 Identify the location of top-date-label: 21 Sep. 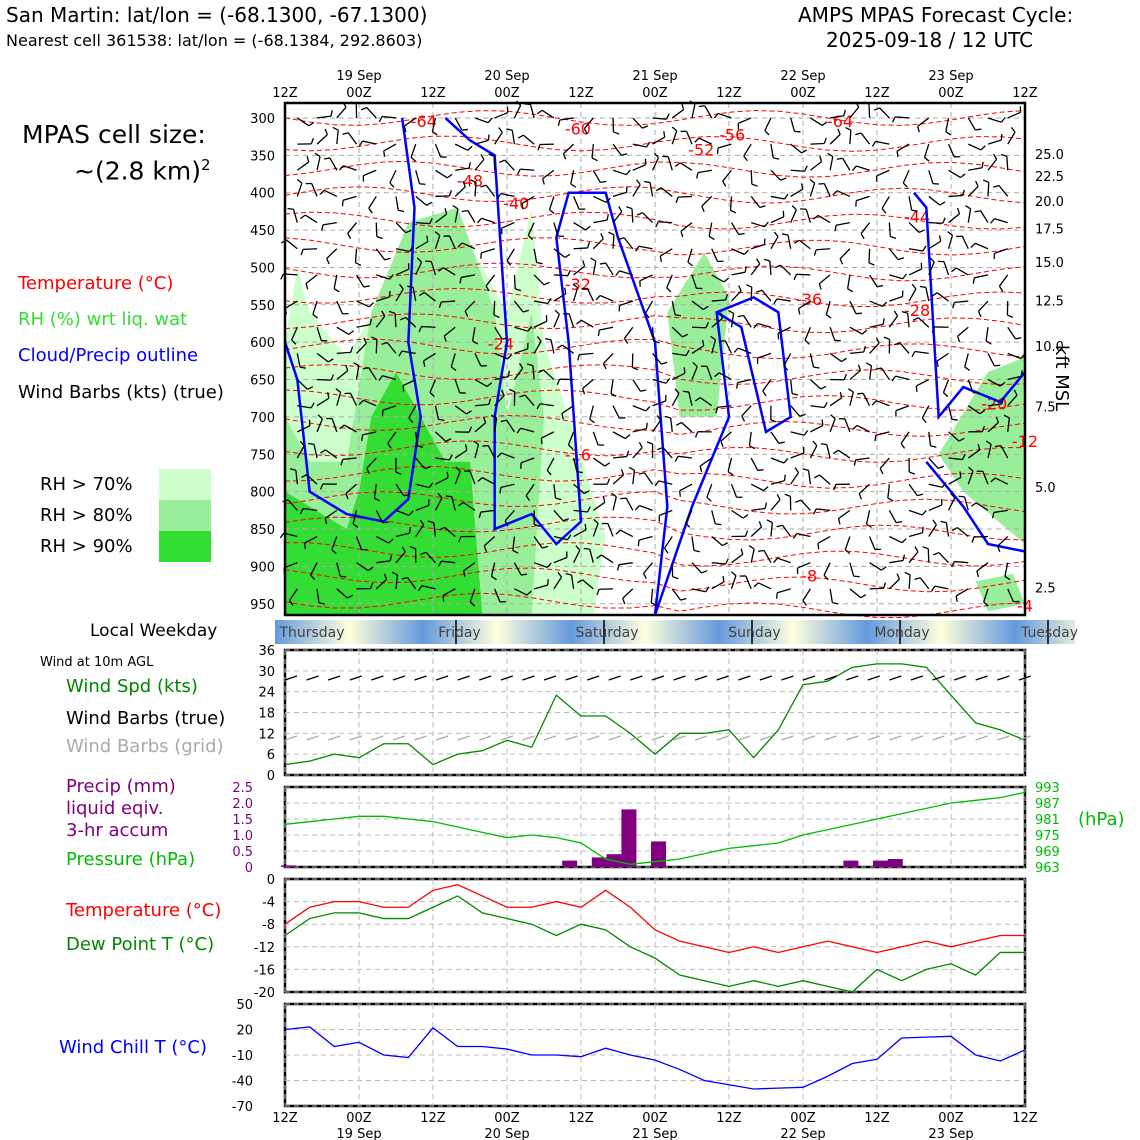
(654, 76).